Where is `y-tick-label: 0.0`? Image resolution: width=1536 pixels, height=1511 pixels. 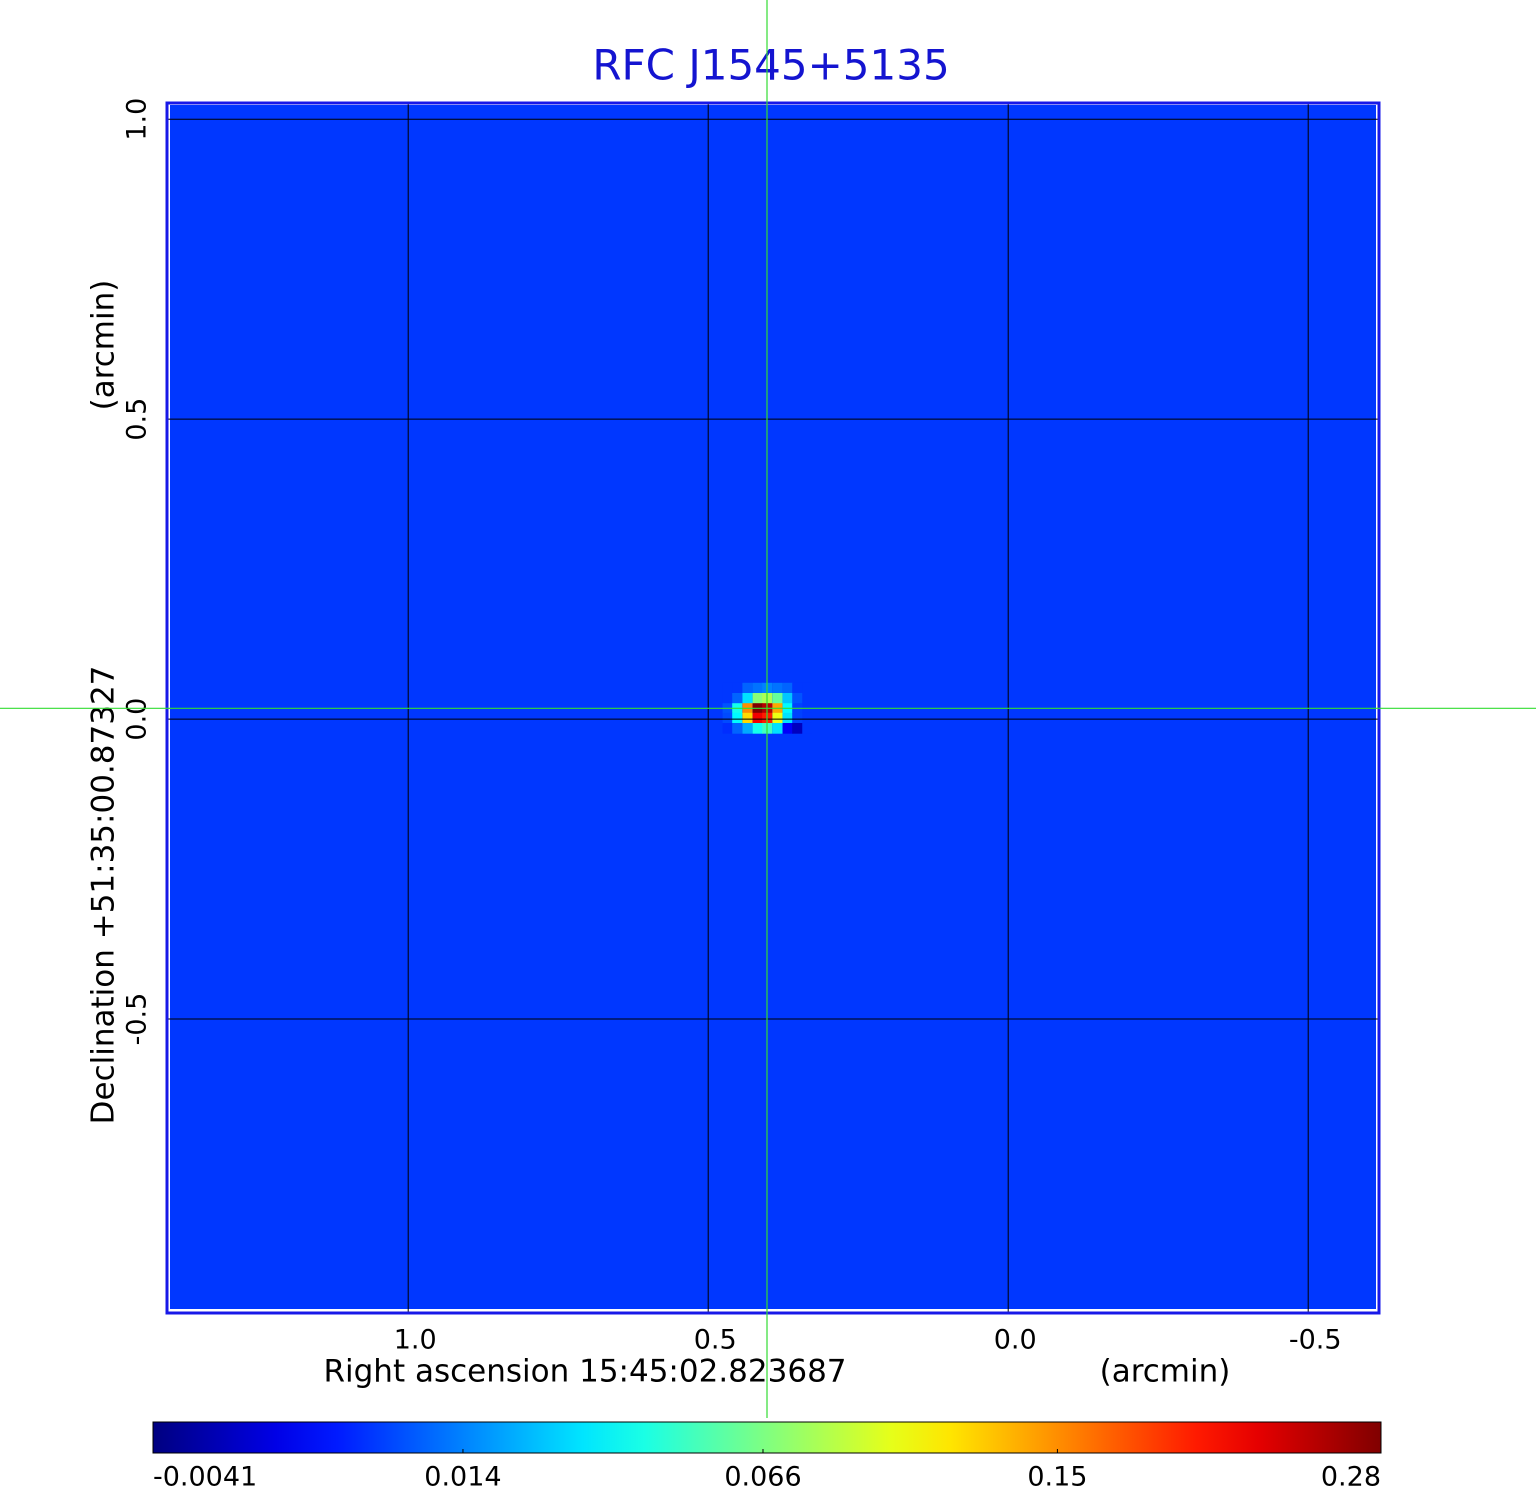
y-tick-label: 0.0 is located at coordinates (137, 719).